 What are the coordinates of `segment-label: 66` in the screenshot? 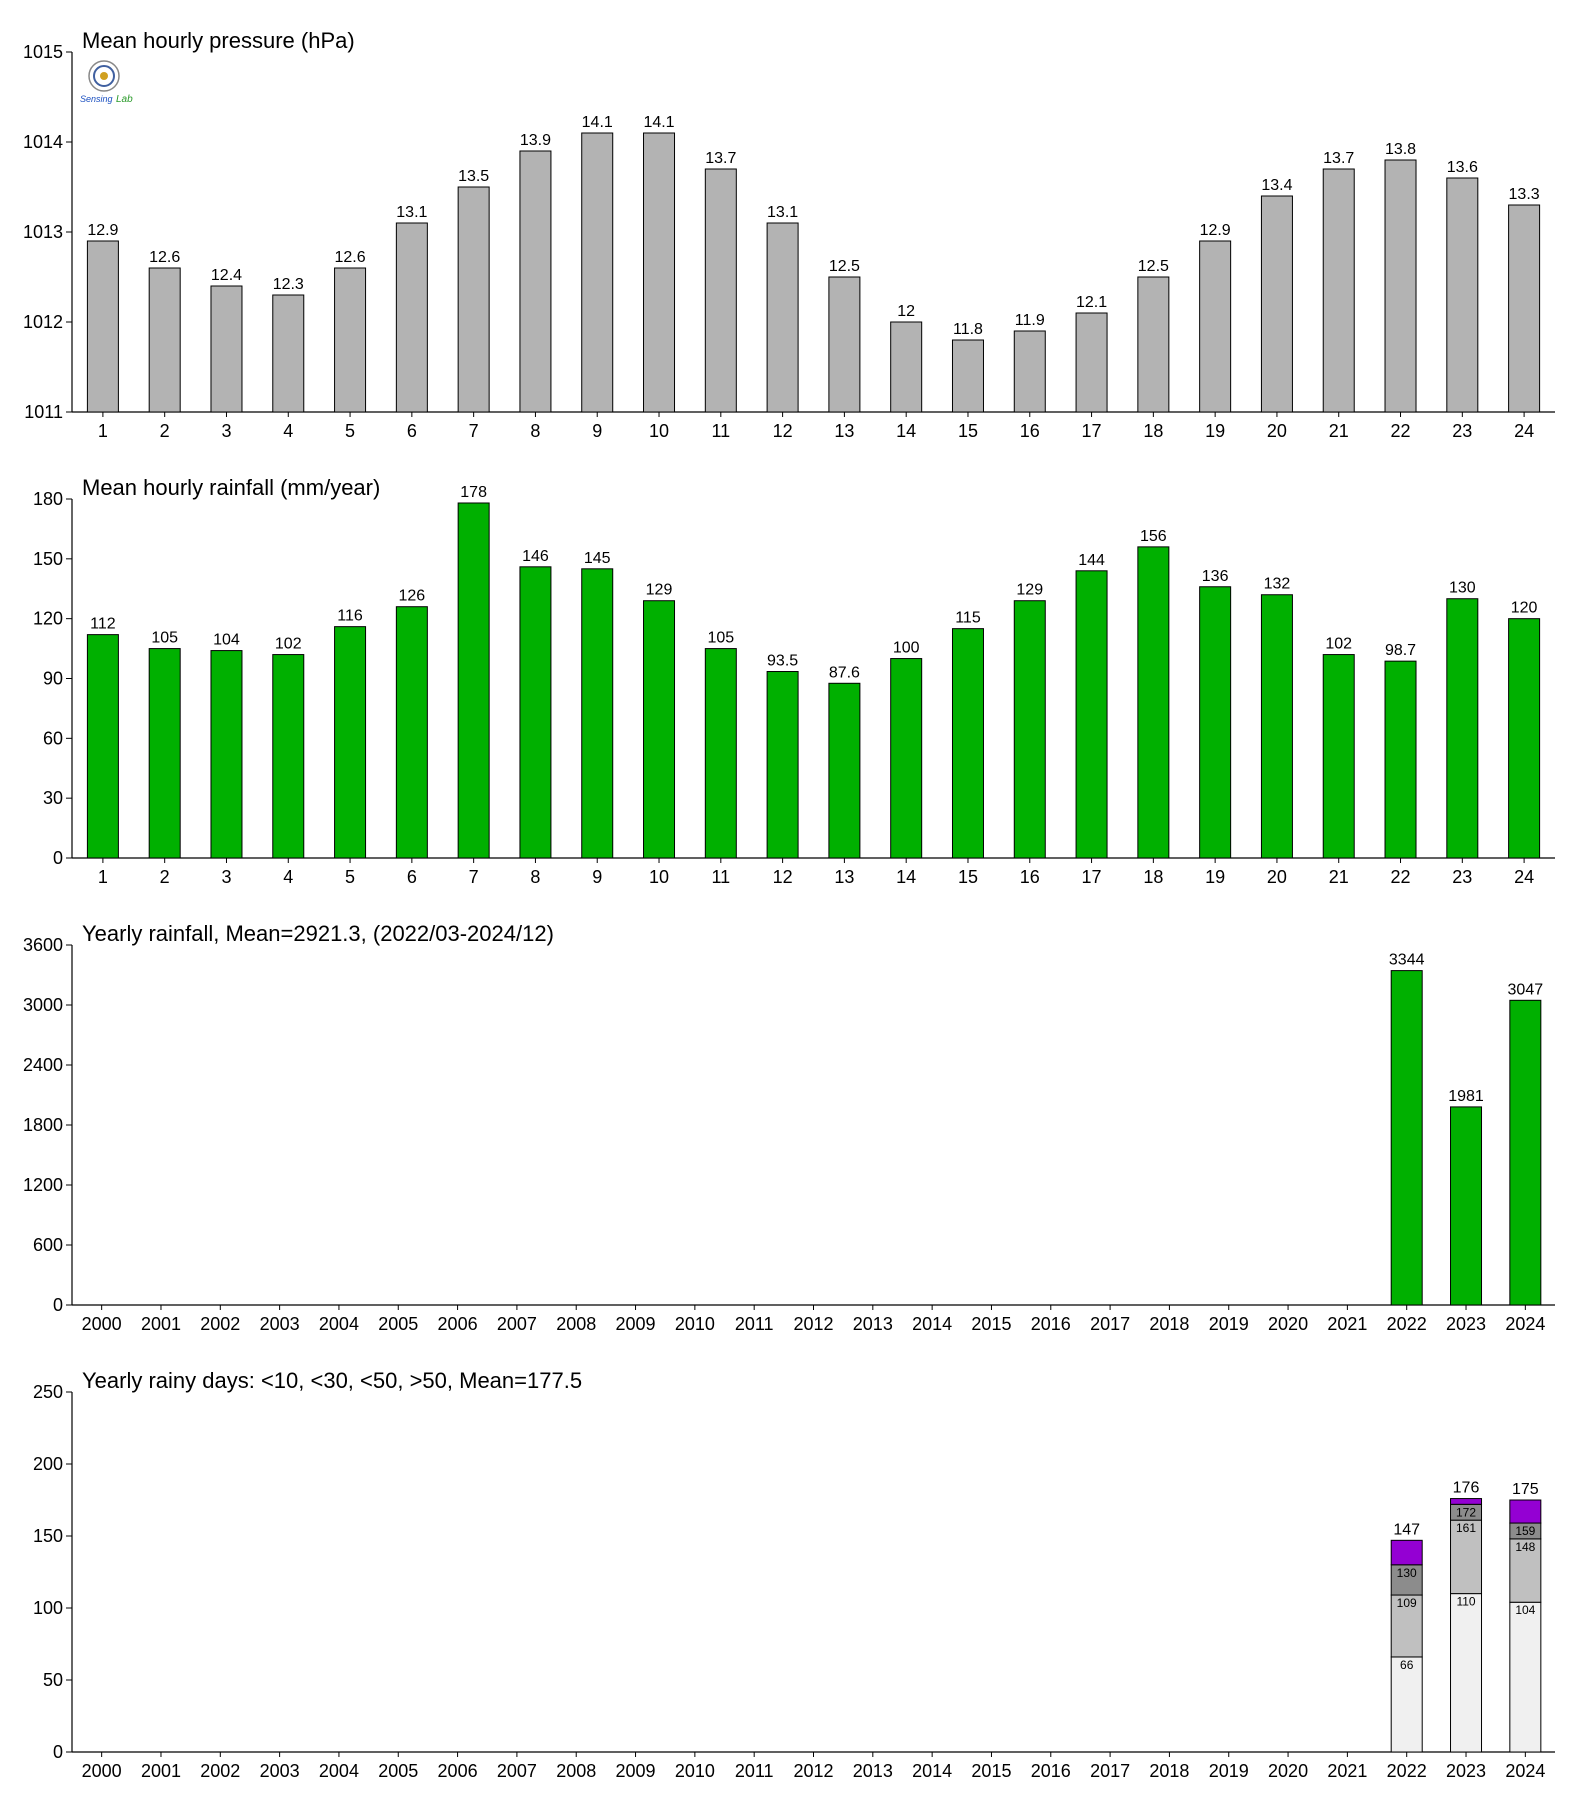 It's located at (1407, 1665).